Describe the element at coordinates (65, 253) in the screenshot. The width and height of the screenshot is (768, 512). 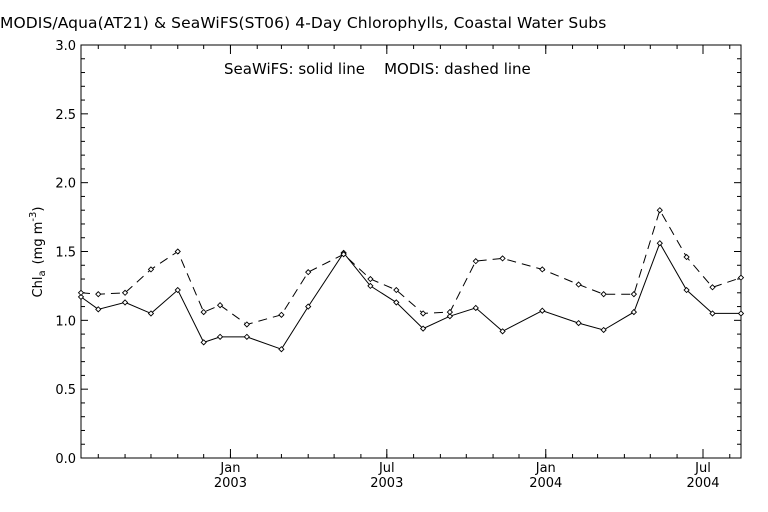
I see `y-tick-label: 1.5` at that location.